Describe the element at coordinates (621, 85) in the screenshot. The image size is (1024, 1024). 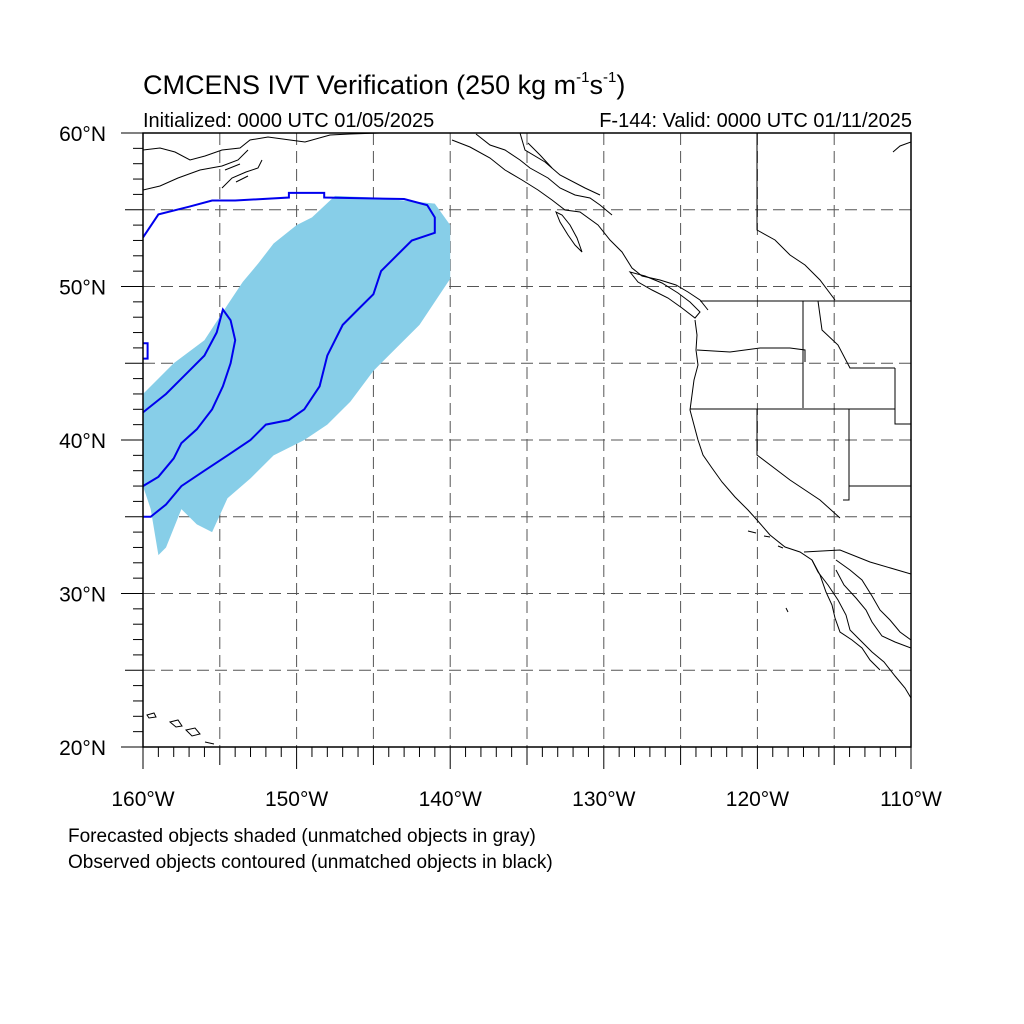
I see `title-end-text: )` at that location.